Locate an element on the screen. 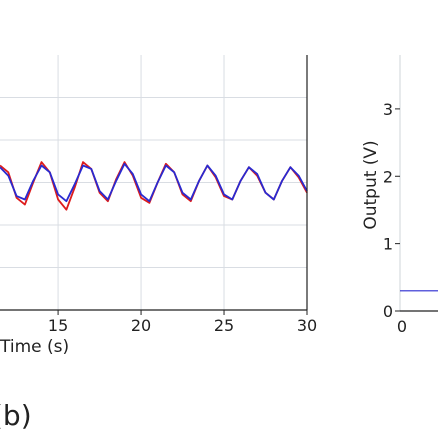 The image size is (438, 438). axes is located at coordinates (418, 183).